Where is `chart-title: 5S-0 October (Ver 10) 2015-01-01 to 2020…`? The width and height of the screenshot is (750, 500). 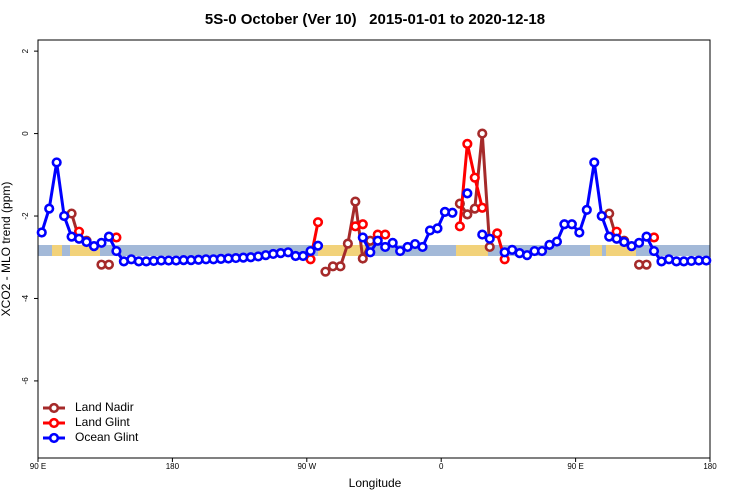
chart-title: 5S-0 October (Ver 10) 2015-01-01 to 2020… is located at coordinates (375, 19).